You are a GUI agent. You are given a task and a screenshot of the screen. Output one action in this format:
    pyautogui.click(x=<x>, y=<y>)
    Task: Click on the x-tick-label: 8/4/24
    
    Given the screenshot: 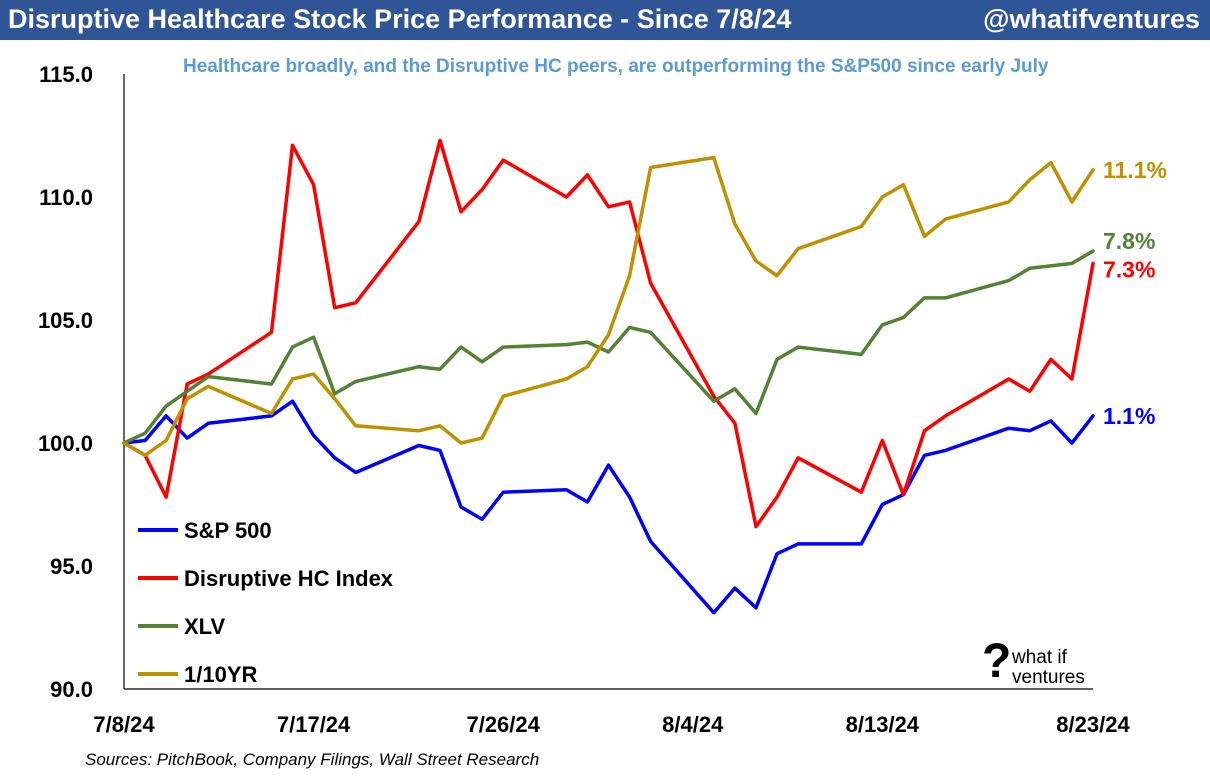 What is the action you would take?
    pyautogui.click(x=693, y=724)
    